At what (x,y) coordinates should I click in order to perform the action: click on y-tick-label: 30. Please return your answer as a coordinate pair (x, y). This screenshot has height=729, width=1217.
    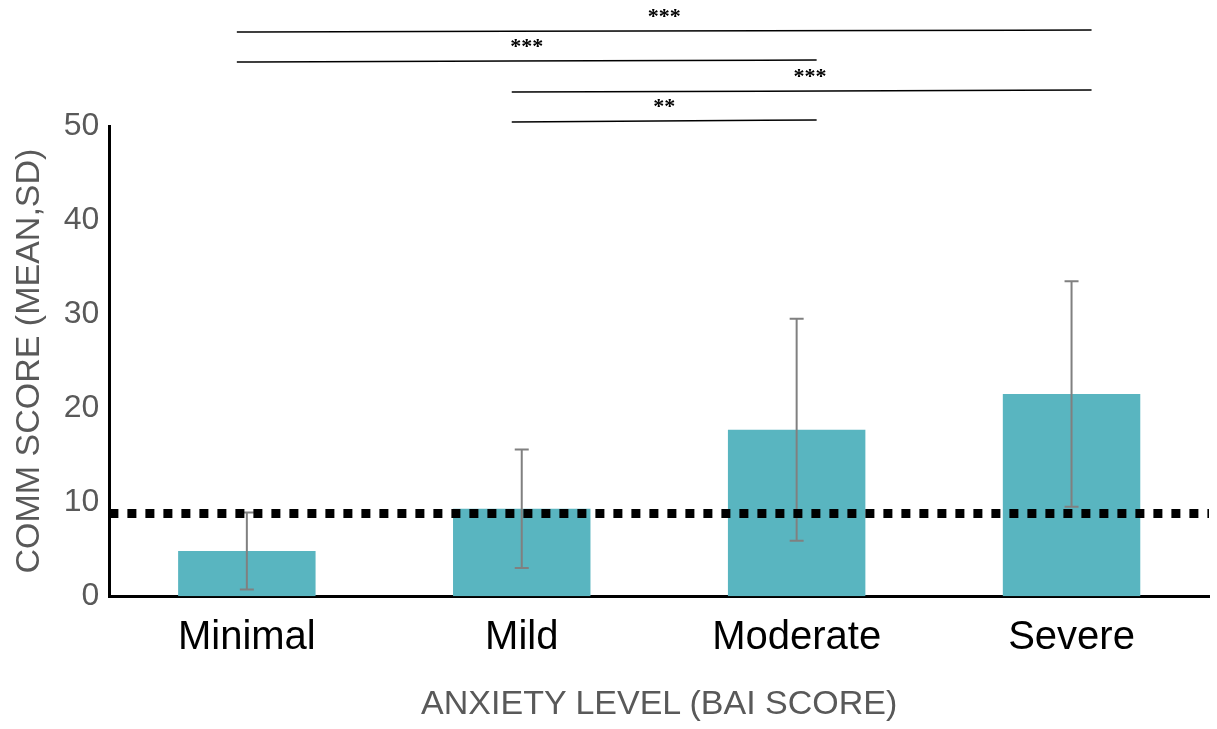
    Looking at the image, I should click on (81, 311).